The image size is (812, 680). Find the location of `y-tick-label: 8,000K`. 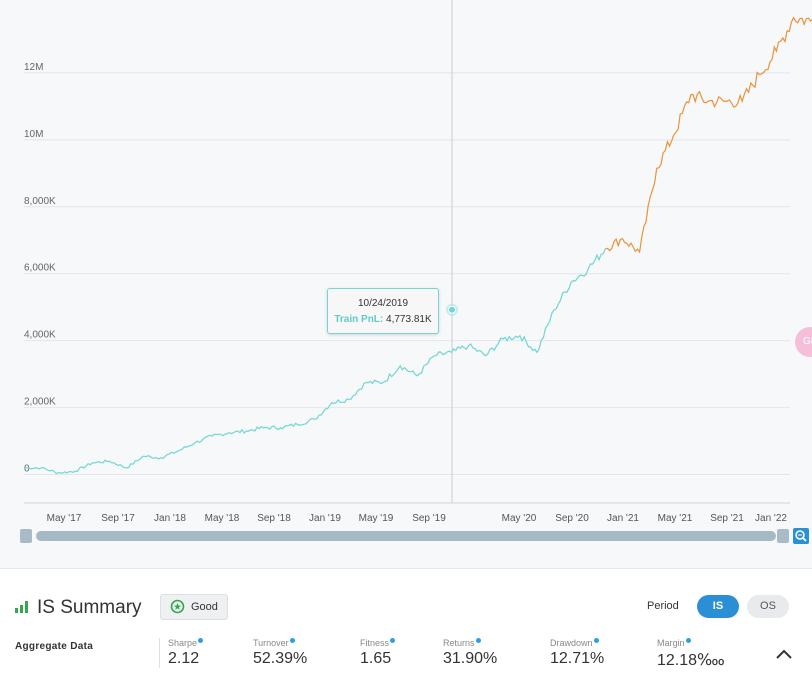

y-tick-label: 8,000K is located at coordinates (40, 201).